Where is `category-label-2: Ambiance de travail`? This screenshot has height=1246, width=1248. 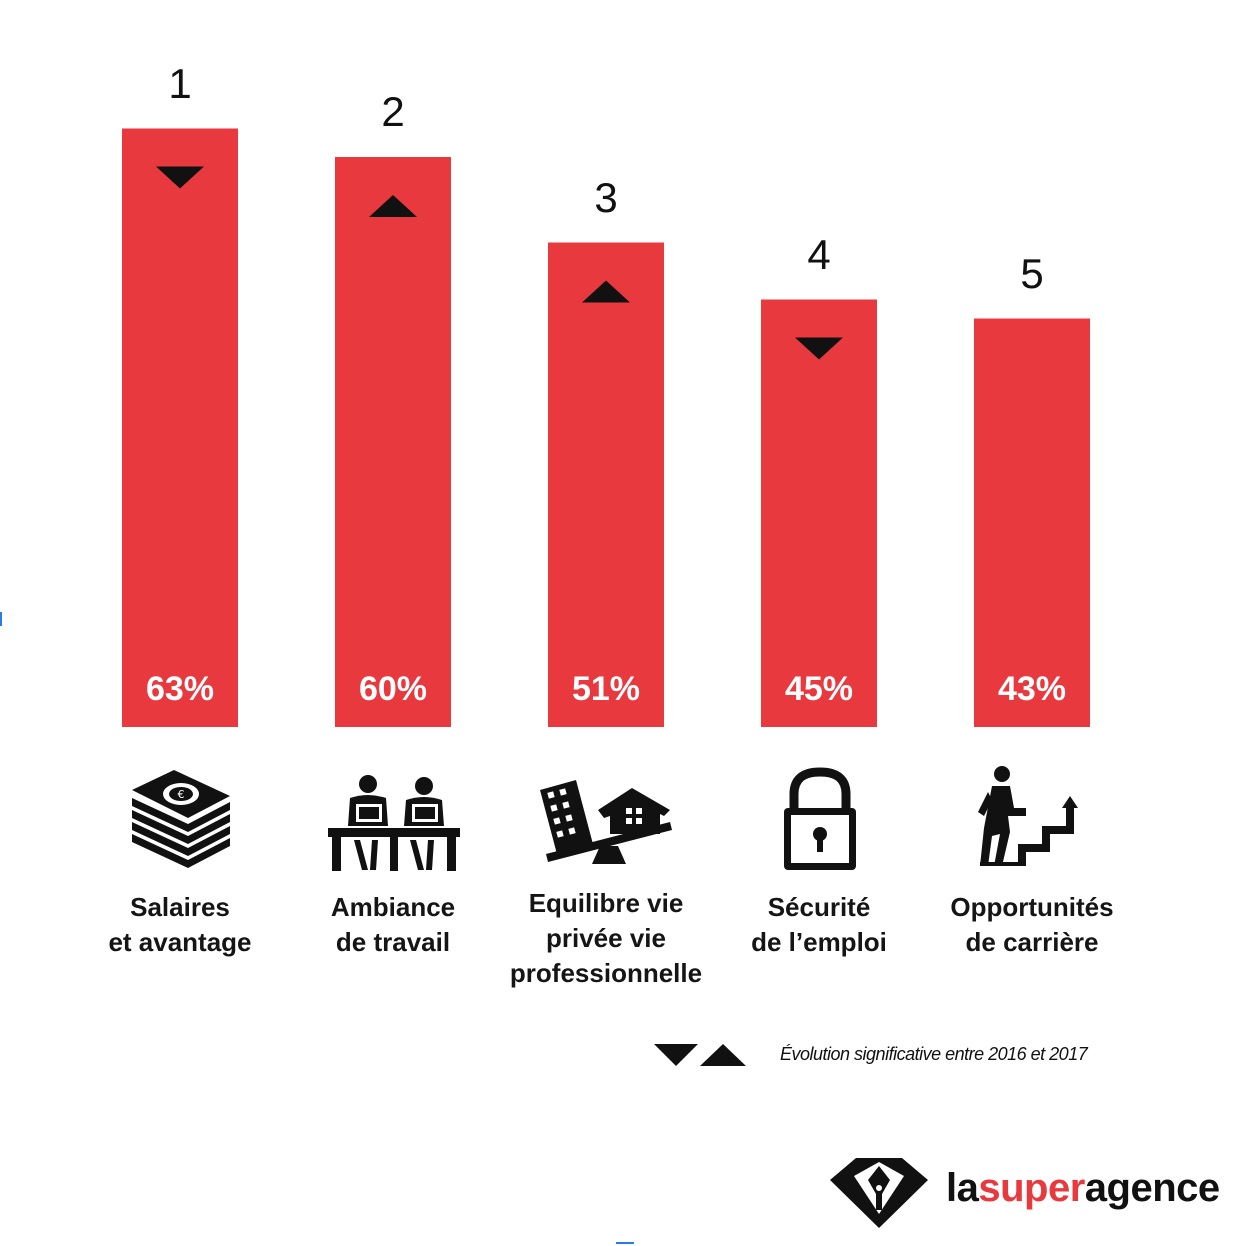 category-label-2: Ambiance de travail is located at coordinates (393, 924).